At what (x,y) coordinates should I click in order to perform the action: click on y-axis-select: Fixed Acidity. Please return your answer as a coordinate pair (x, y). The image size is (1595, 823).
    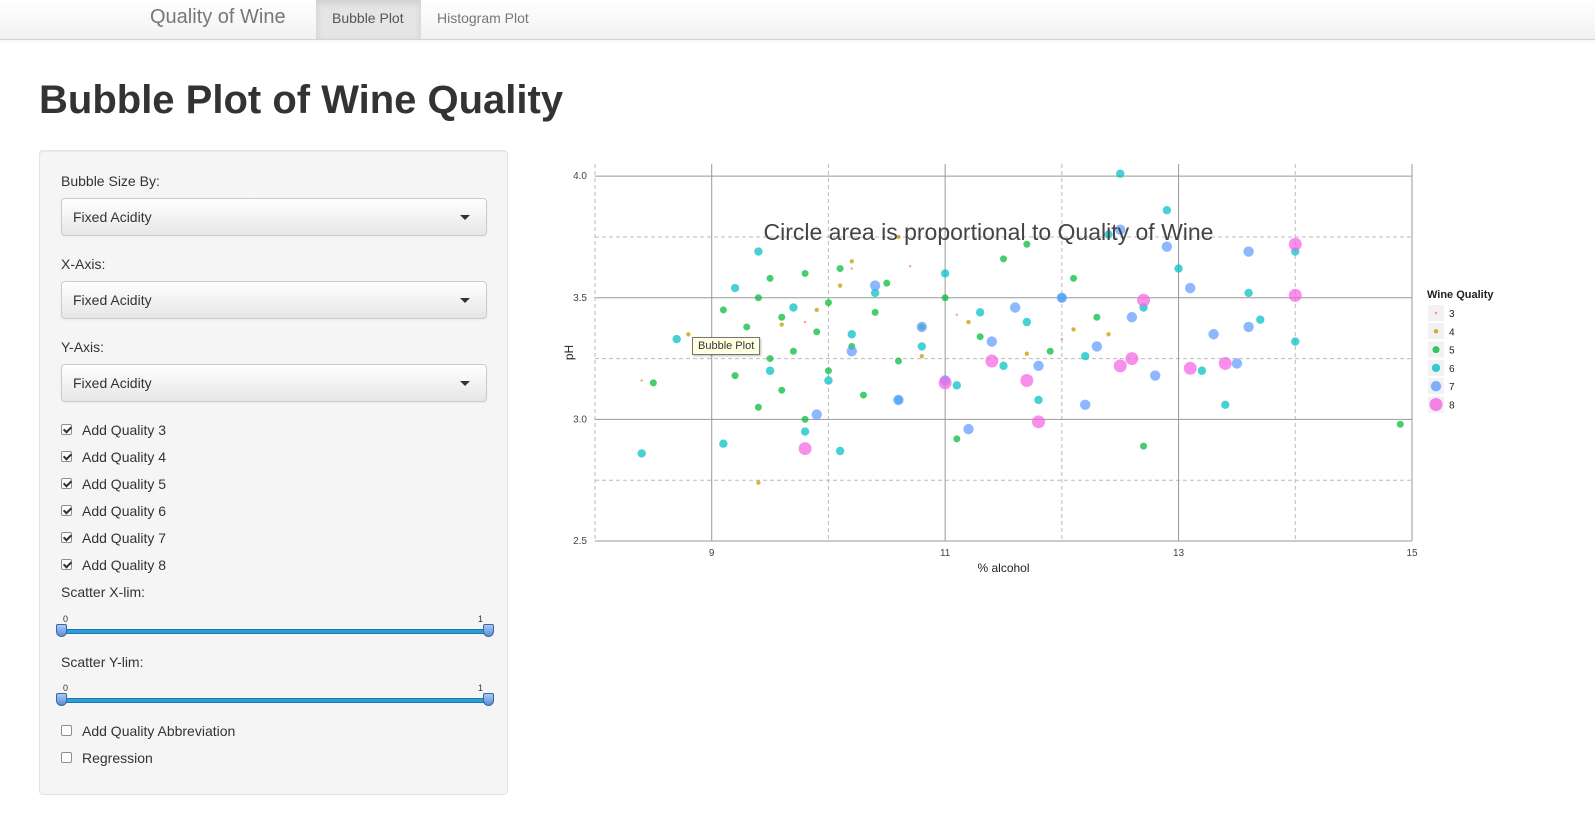
    Looking at the image, I should click on (274, 383).